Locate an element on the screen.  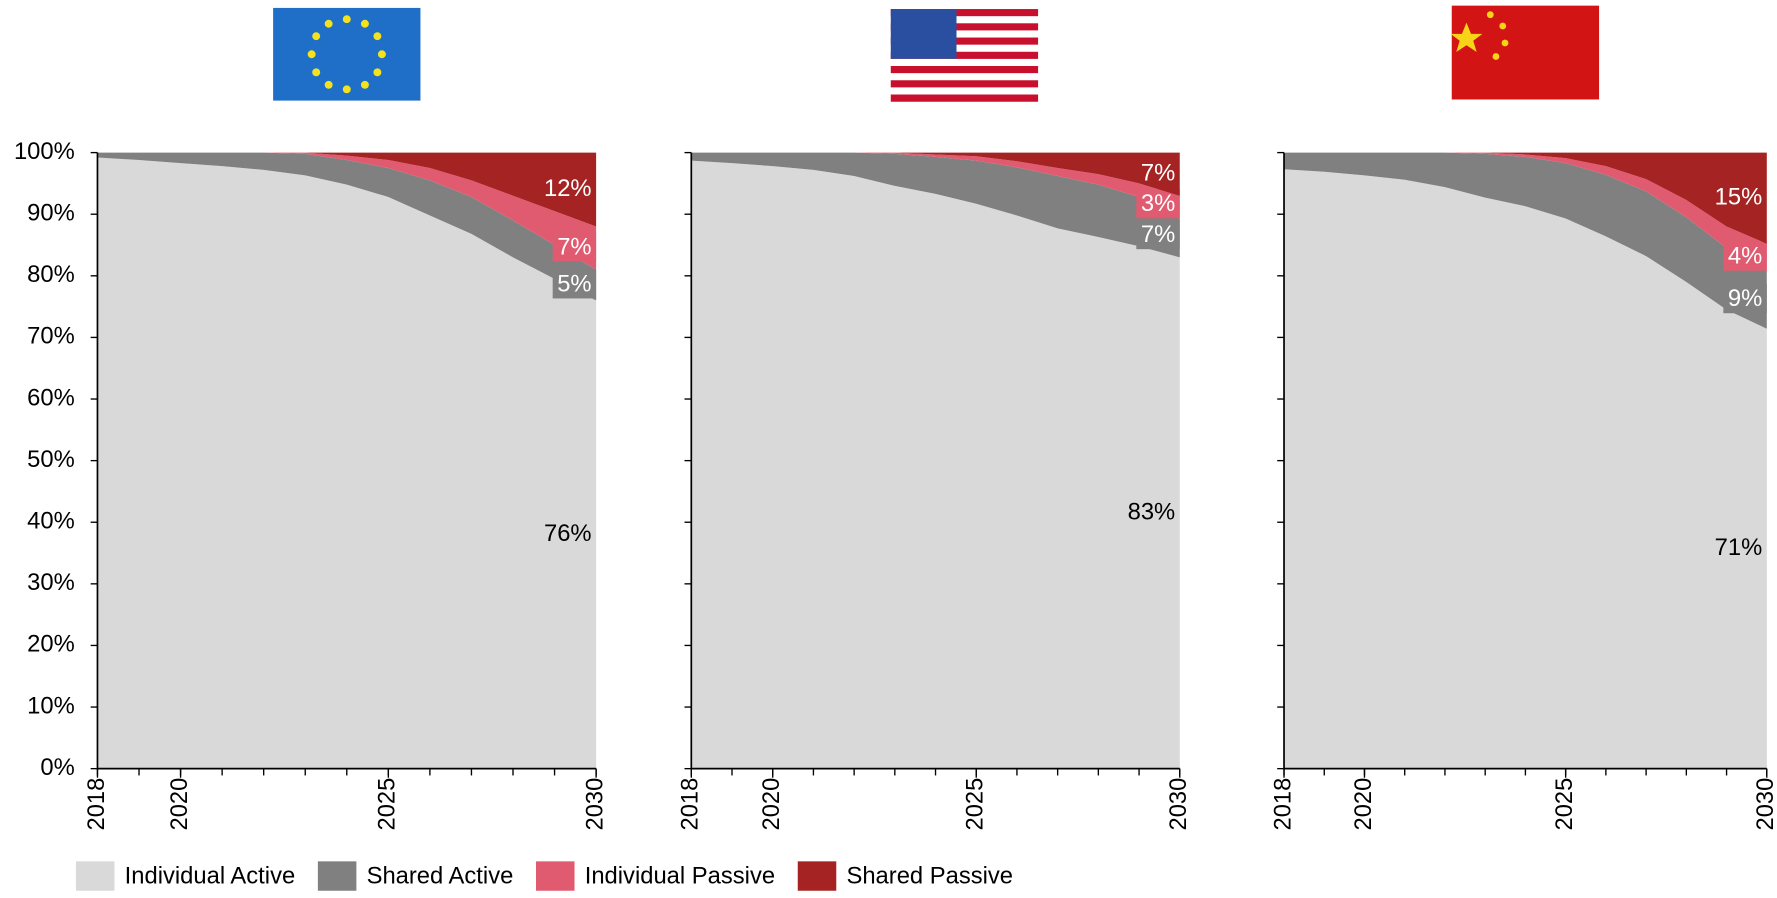
data-label: 5% is located at coordinates (574, 283).